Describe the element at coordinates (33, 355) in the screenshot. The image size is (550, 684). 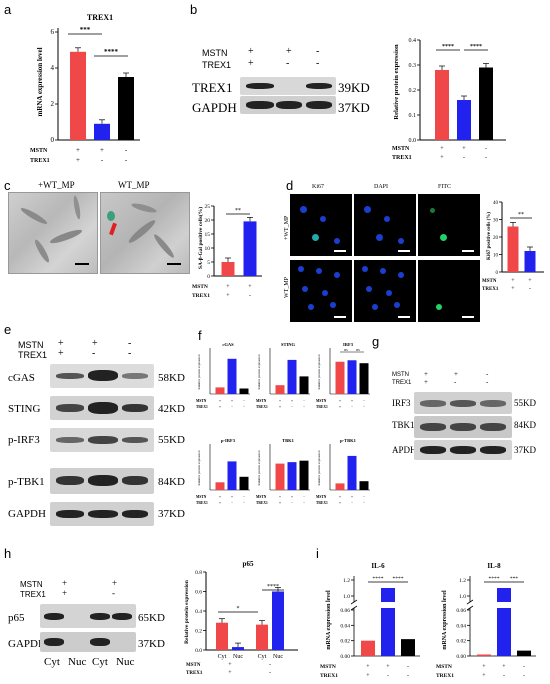
I see `blot-e-trex1-label: TREX1` at that location.